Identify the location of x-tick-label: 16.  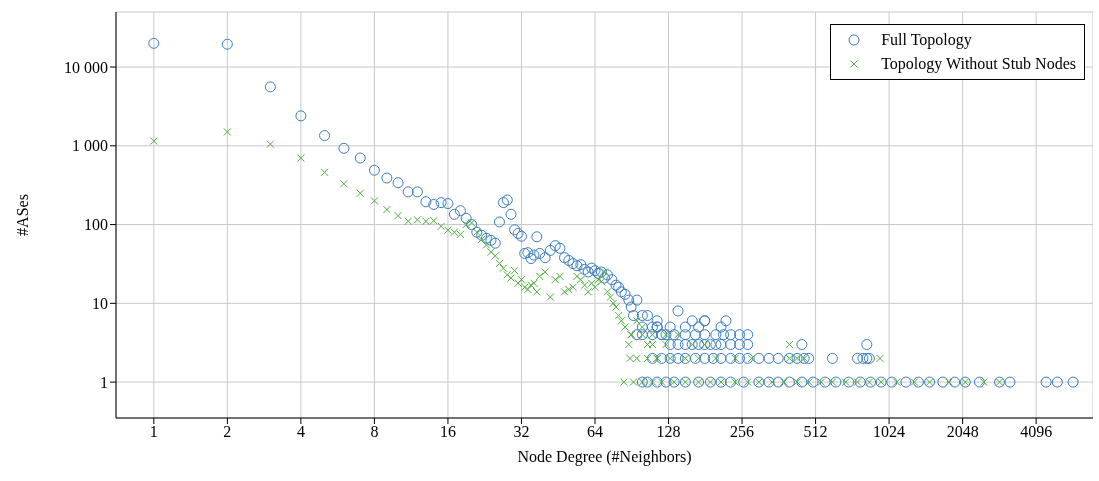
(447, 432).